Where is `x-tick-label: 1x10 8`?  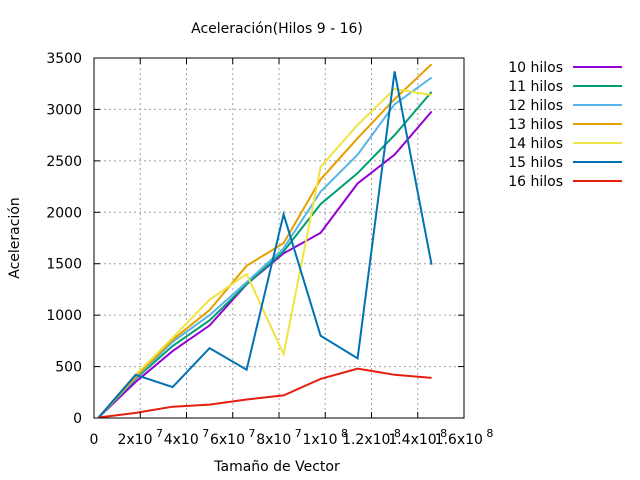
x-tick-label: 1x10 8 is located at coordinates (325, 437).